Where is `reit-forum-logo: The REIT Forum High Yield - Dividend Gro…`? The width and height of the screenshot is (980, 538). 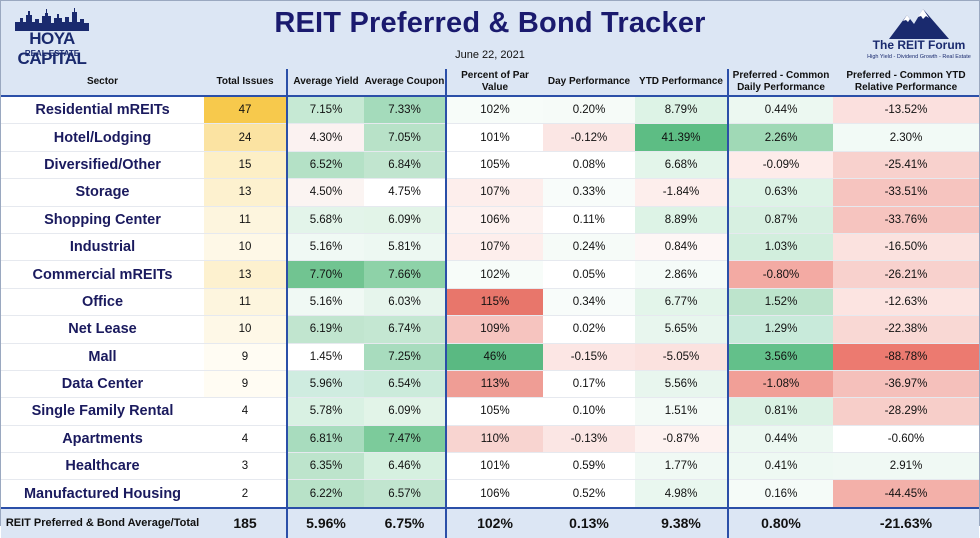
reit-forum-logo: The REIT Forum High Yield - Dividend Gro… is located at coordinates (919, 36).